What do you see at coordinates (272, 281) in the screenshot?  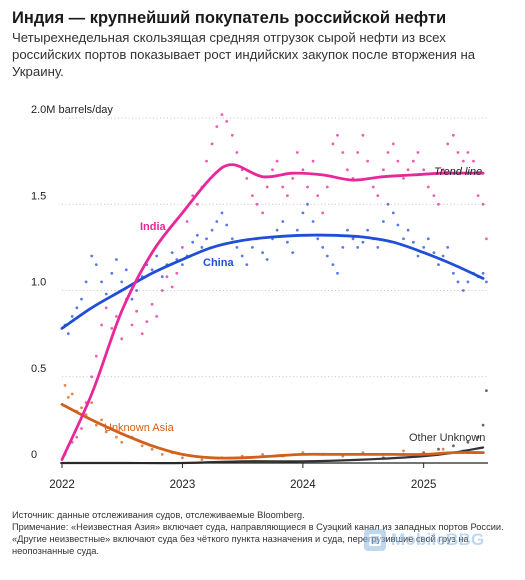 I see `china-trend-line` at bounding box center [272, 281].